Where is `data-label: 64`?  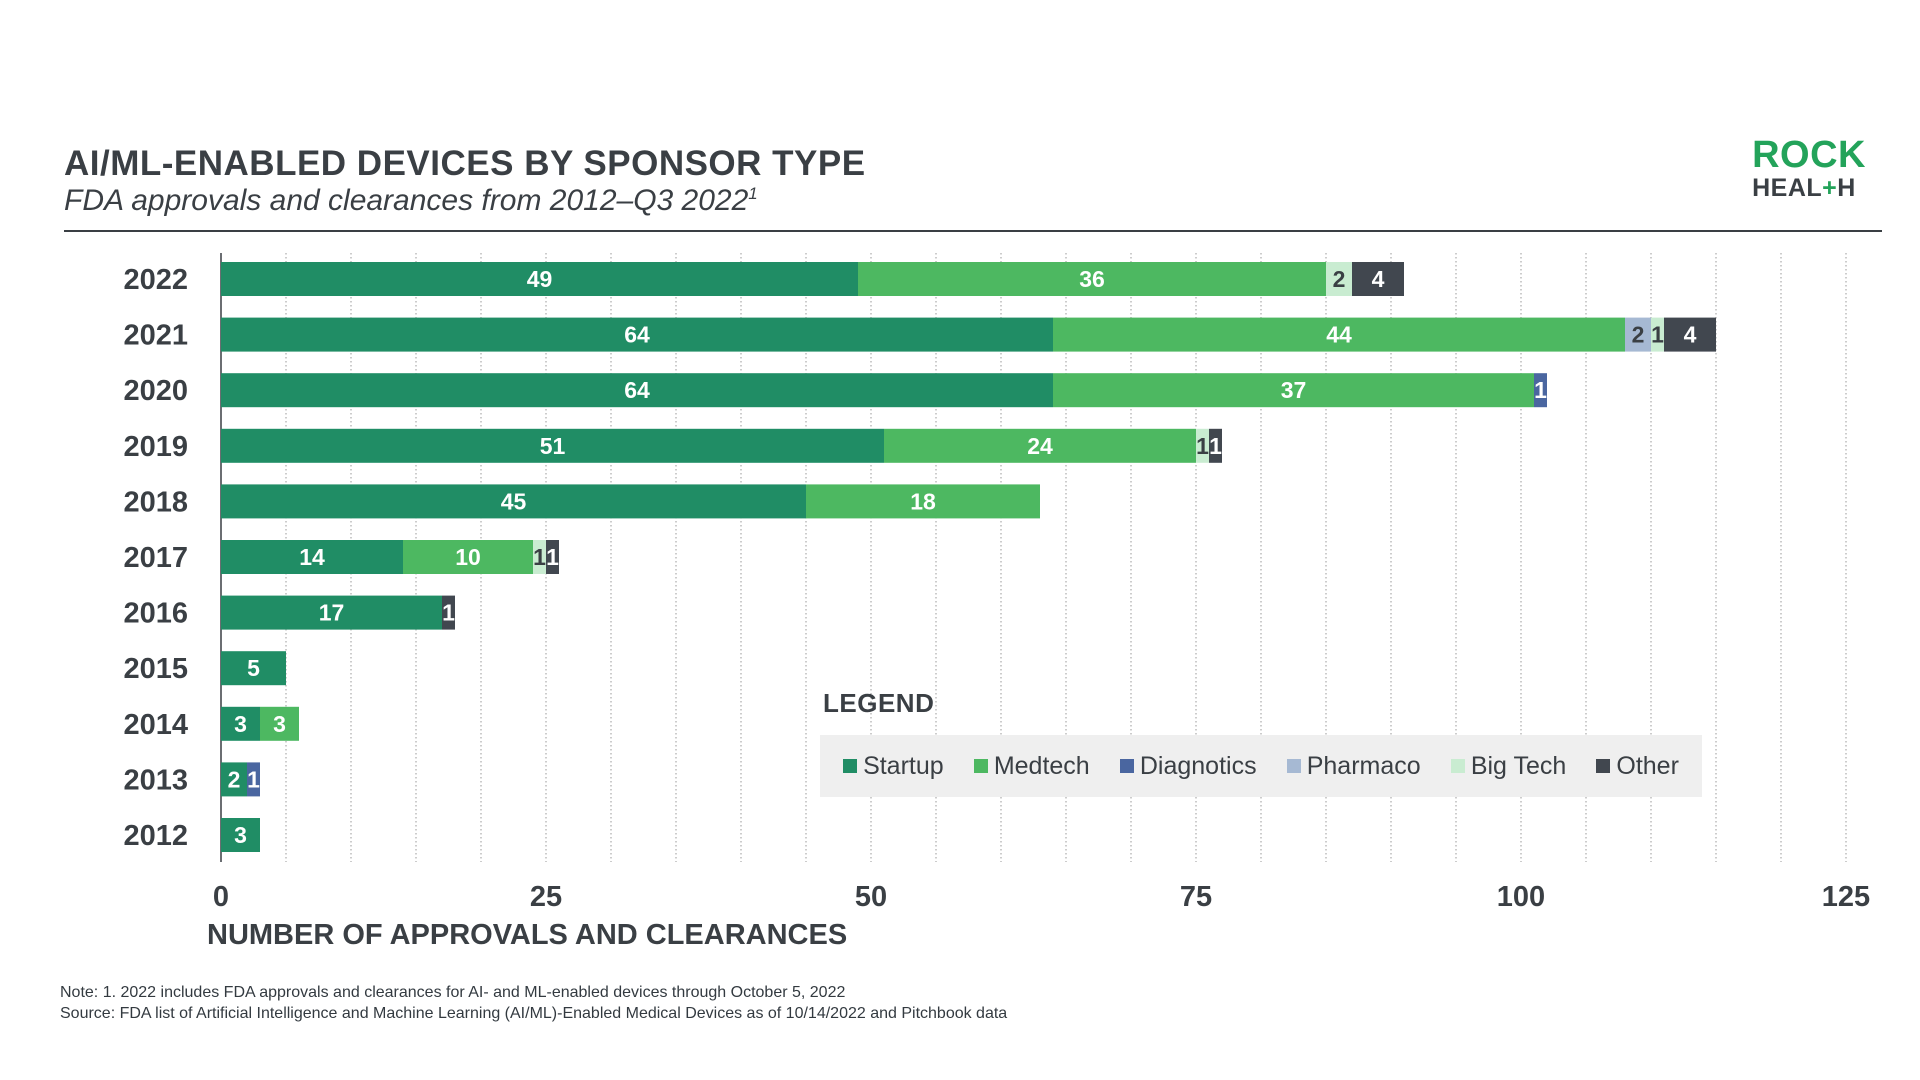
data-label: 64 is located at coordinates (637, 390).